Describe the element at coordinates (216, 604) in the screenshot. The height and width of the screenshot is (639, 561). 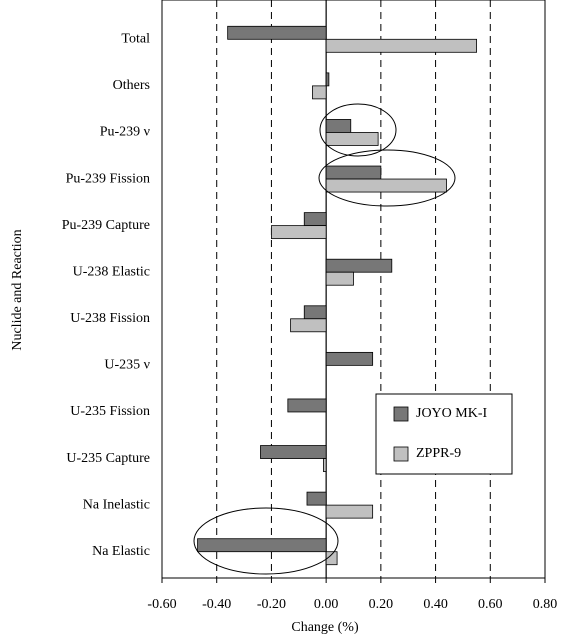
I see `x-tick-label: -0.40` at that location.